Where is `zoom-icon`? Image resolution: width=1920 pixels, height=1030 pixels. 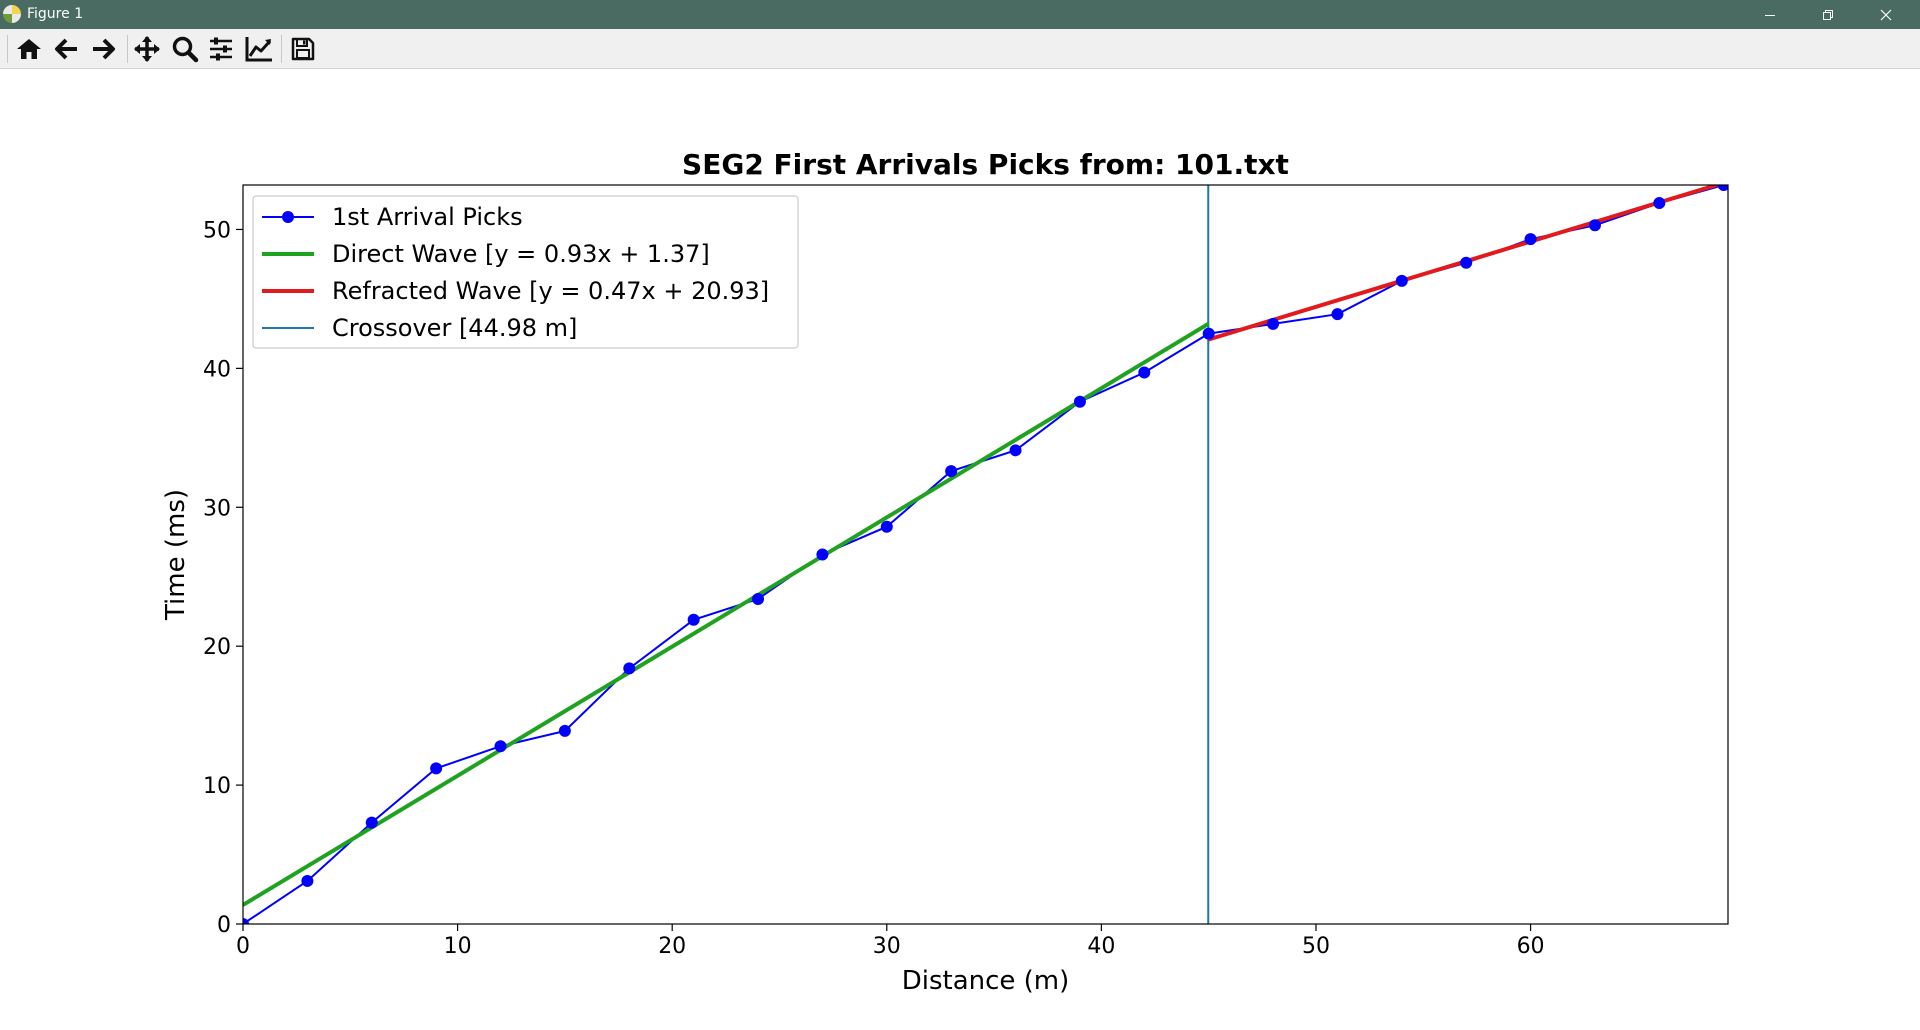 zoom-icon is located at coordinates (185, 49).